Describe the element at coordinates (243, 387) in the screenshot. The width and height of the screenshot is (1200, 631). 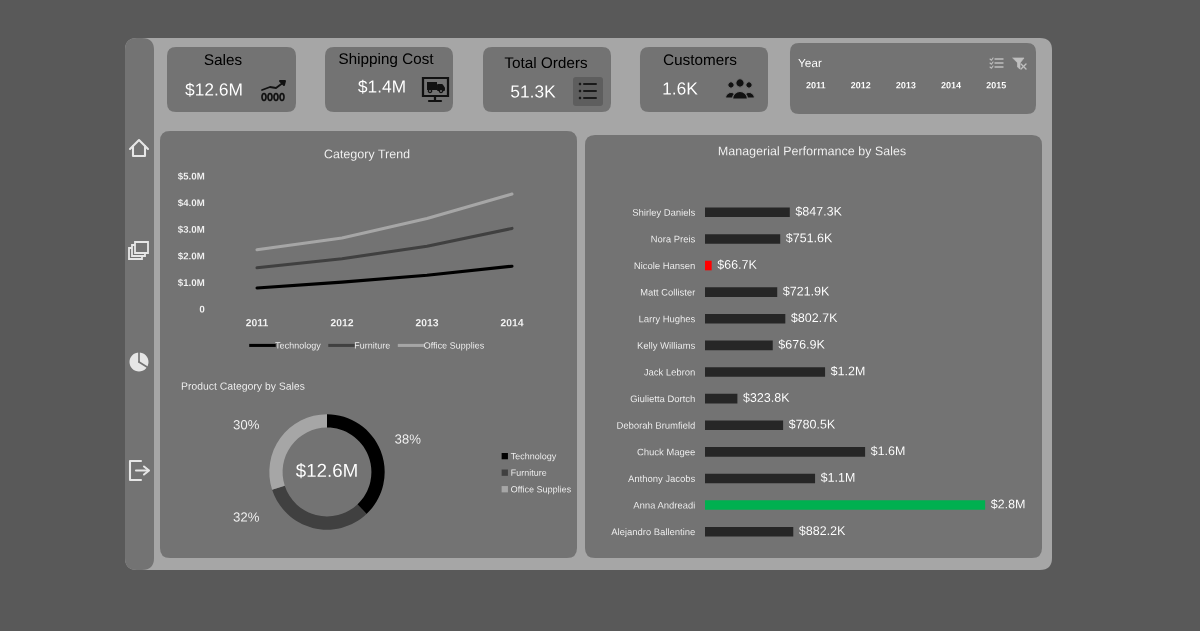
I see `chart-title: Product Category by Sales` at that location.